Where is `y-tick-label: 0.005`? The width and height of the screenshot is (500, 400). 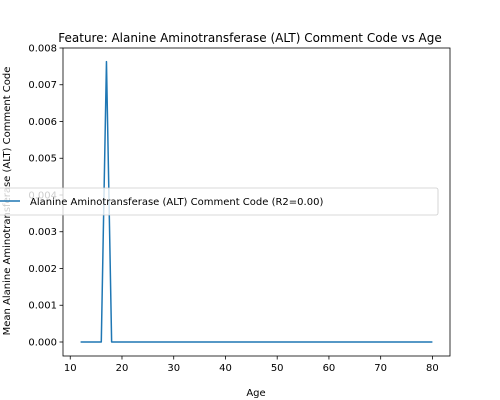 y-tick-label: 0.005 is located at coordinates (42, 159).